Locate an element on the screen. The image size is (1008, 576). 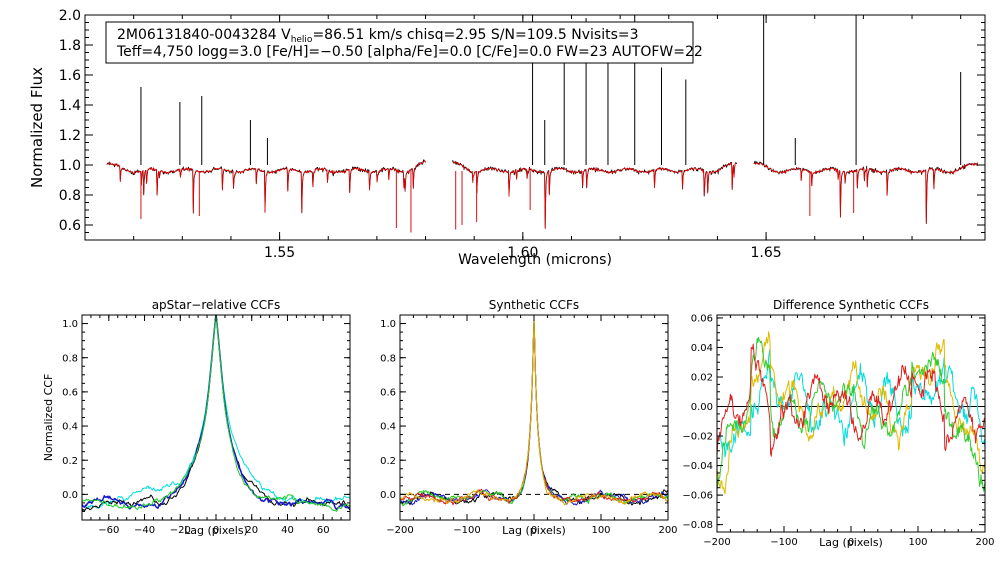
annotation-box is located at coordinates (399, 42).